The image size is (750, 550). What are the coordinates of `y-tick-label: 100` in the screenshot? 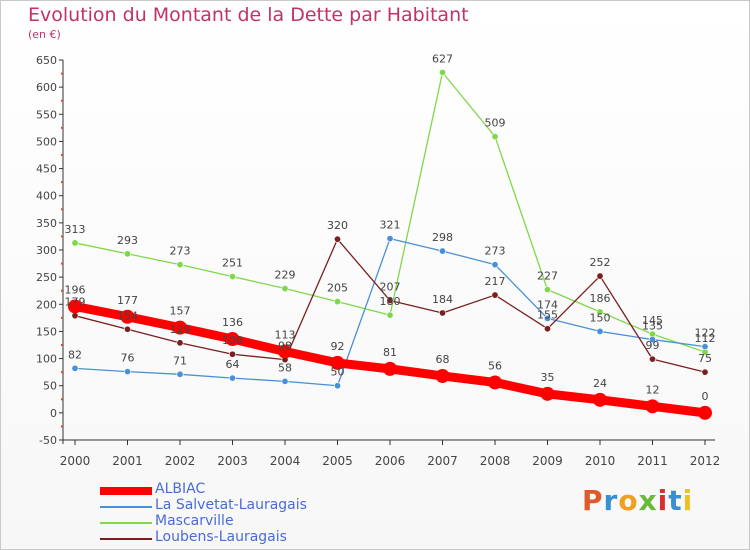 It's located at (46, 359).